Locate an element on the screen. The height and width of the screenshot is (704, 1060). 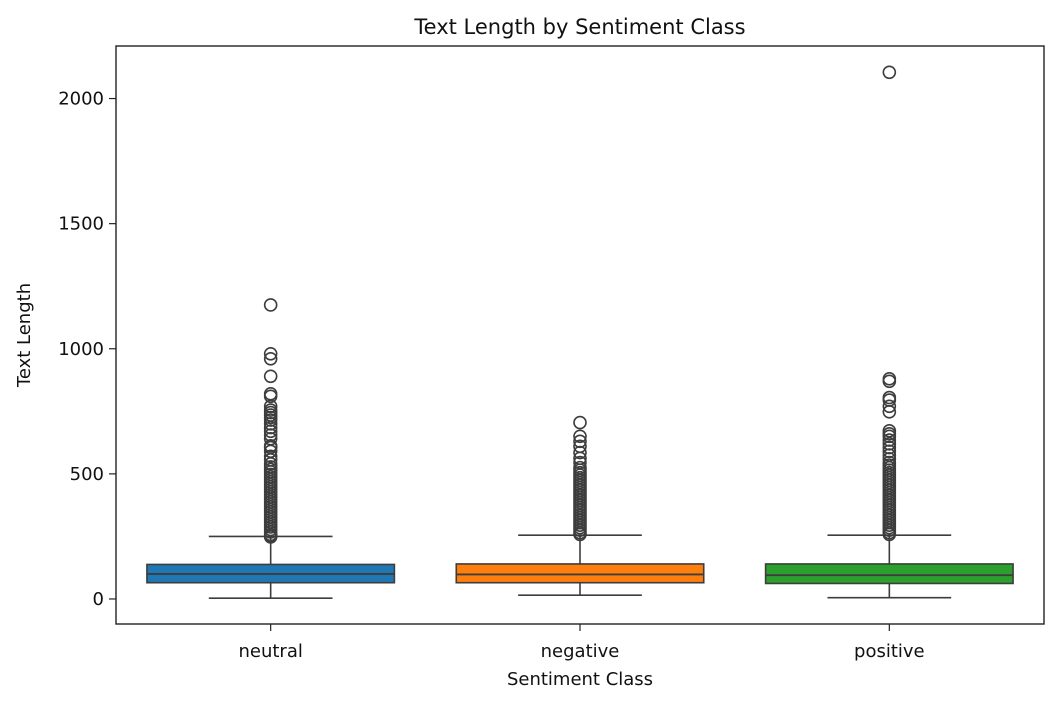
box-group-neutral is located at coordinates (271, 449).